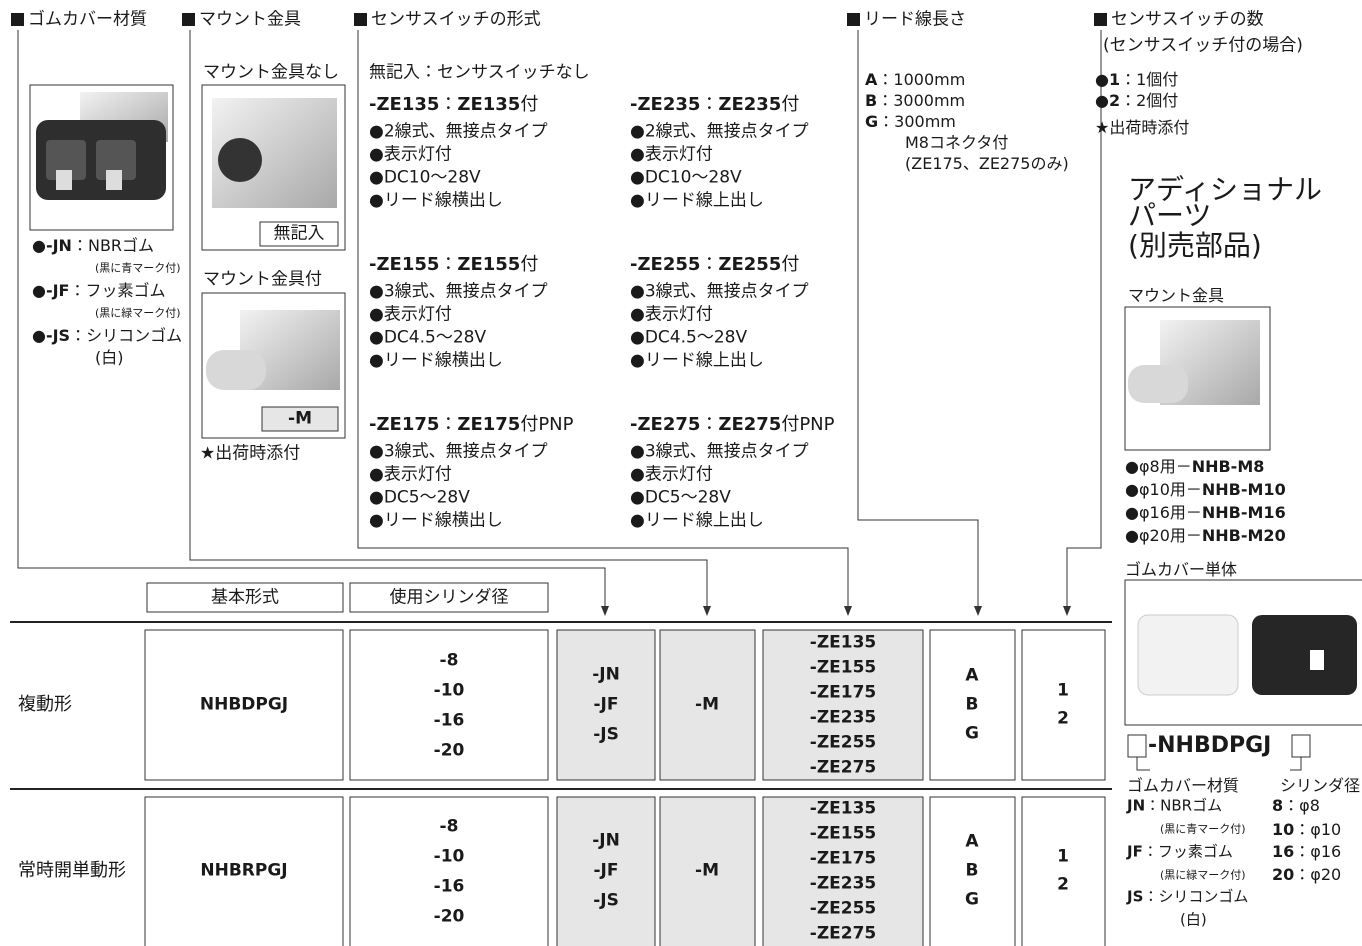 This screenshot has height=946, width=1362. I want to click on arrow-heads, so click(836, 611).